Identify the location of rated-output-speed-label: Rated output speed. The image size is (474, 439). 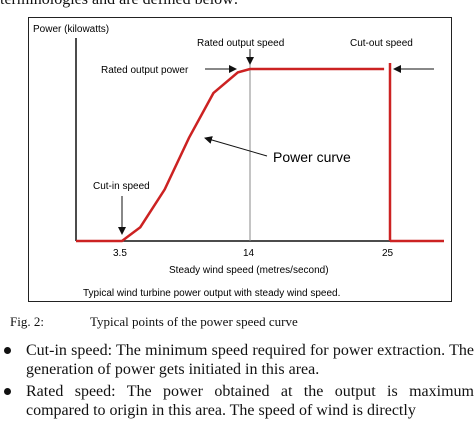
(240, 43).